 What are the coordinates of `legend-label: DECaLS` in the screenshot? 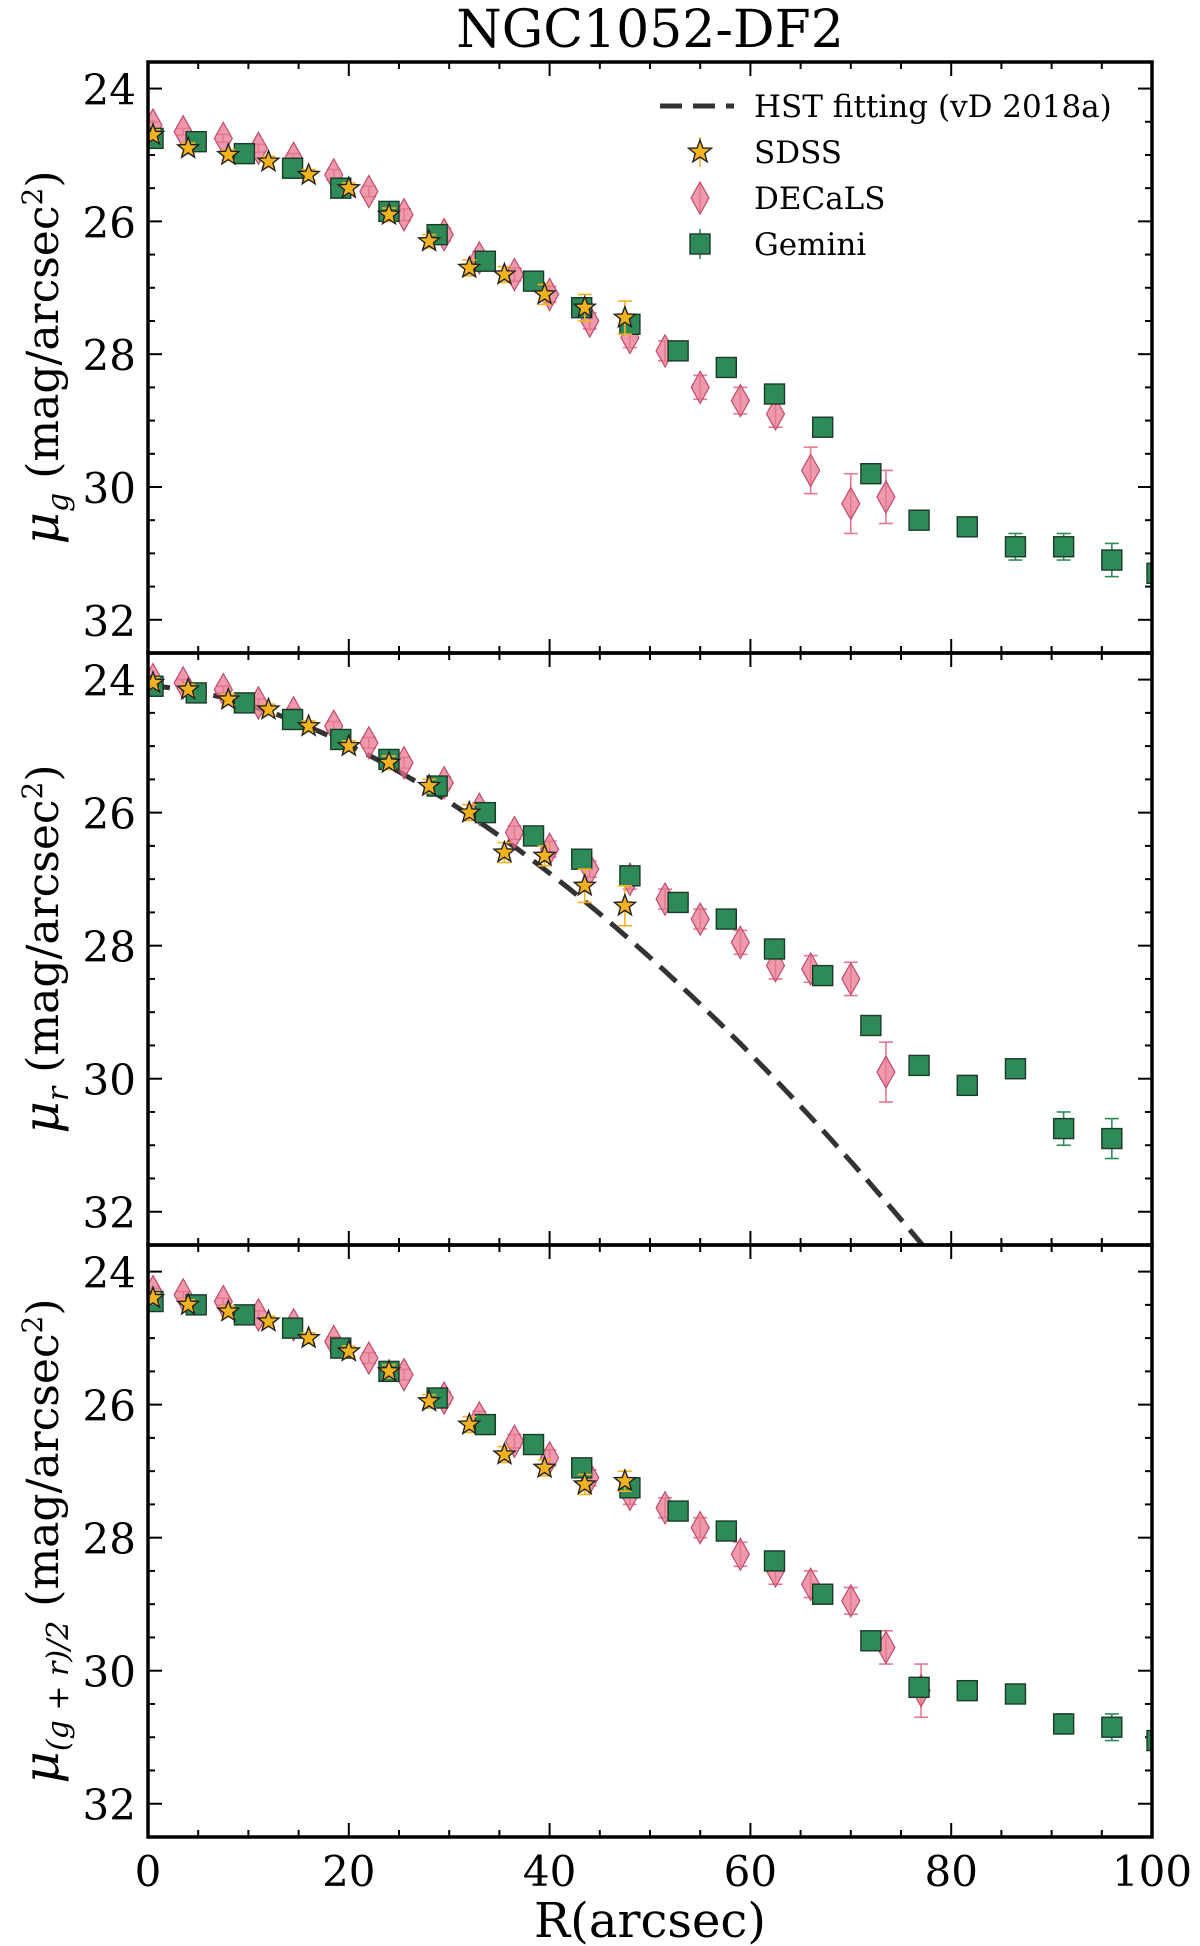 It's located at (820, 199).